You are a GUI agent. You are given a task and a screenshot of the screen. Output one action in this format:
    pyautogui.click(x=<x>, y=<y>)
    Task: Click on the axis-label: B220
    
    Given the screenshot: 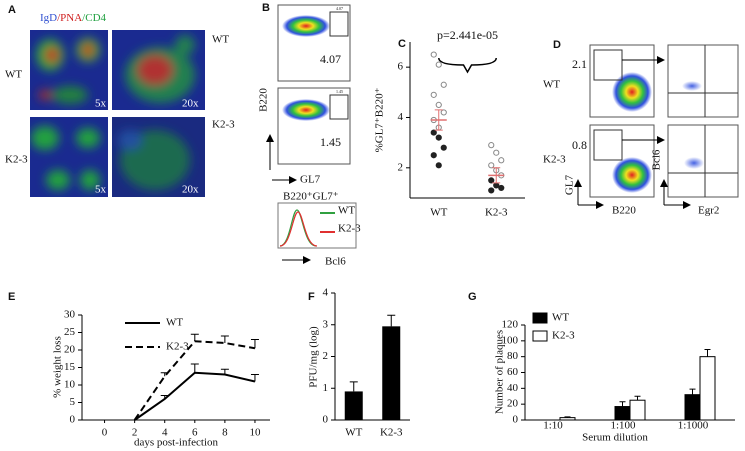 What is the action you would take?
    pyautogui.click(x=264, y=100)
    